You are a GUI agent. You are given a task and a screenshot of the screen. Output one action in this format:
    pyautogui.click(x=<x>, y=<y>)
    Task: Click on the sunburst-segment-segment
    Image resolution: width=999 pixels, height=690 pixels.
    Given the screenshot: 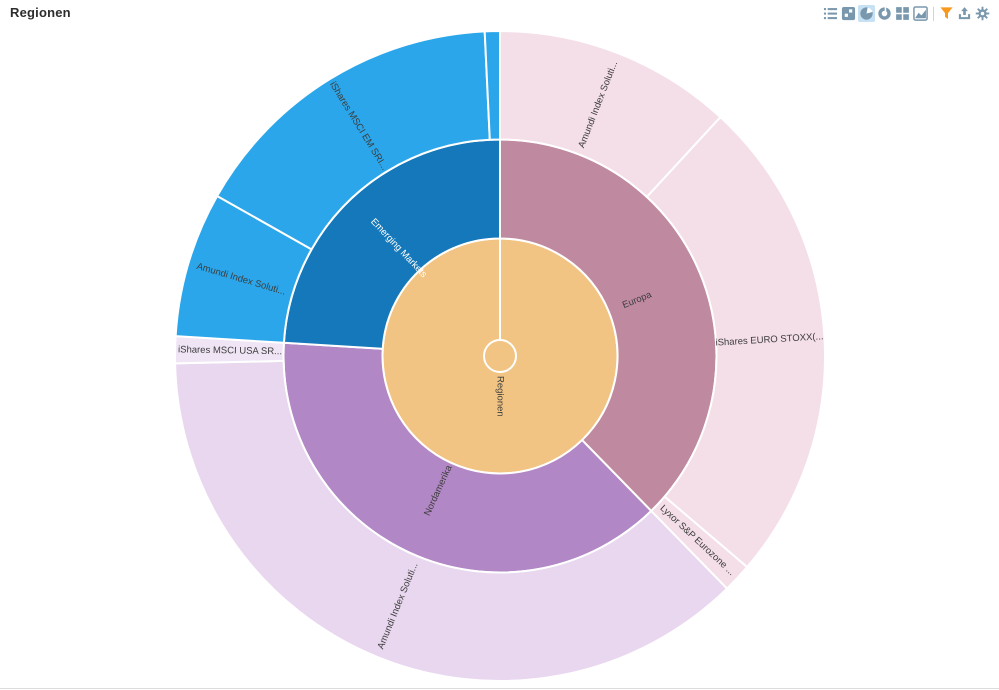 What is the action you would take?
    pyautogui.click(x=492, y=85)
    